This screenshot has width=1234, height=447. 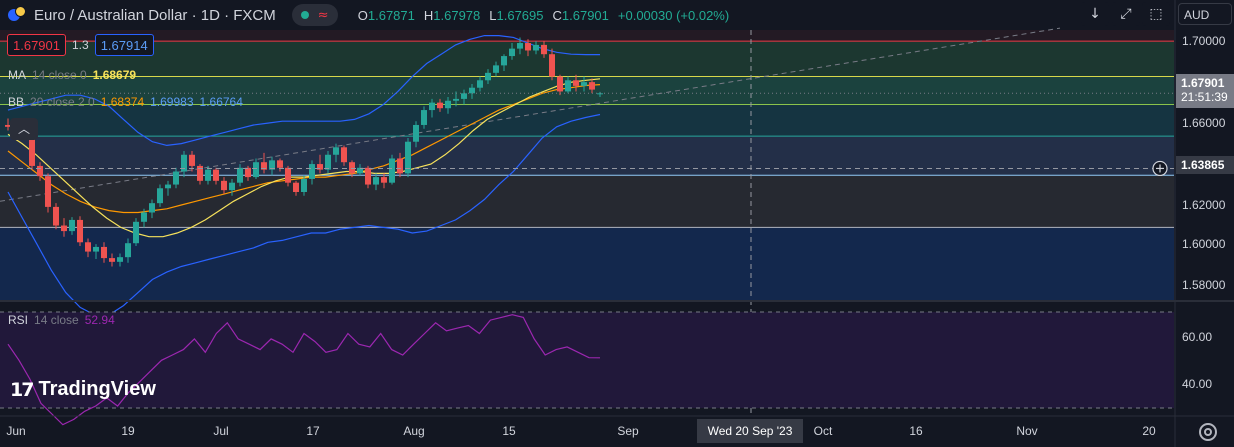 I want to click on time-axis-label: 15, so click(x=509, y=431).